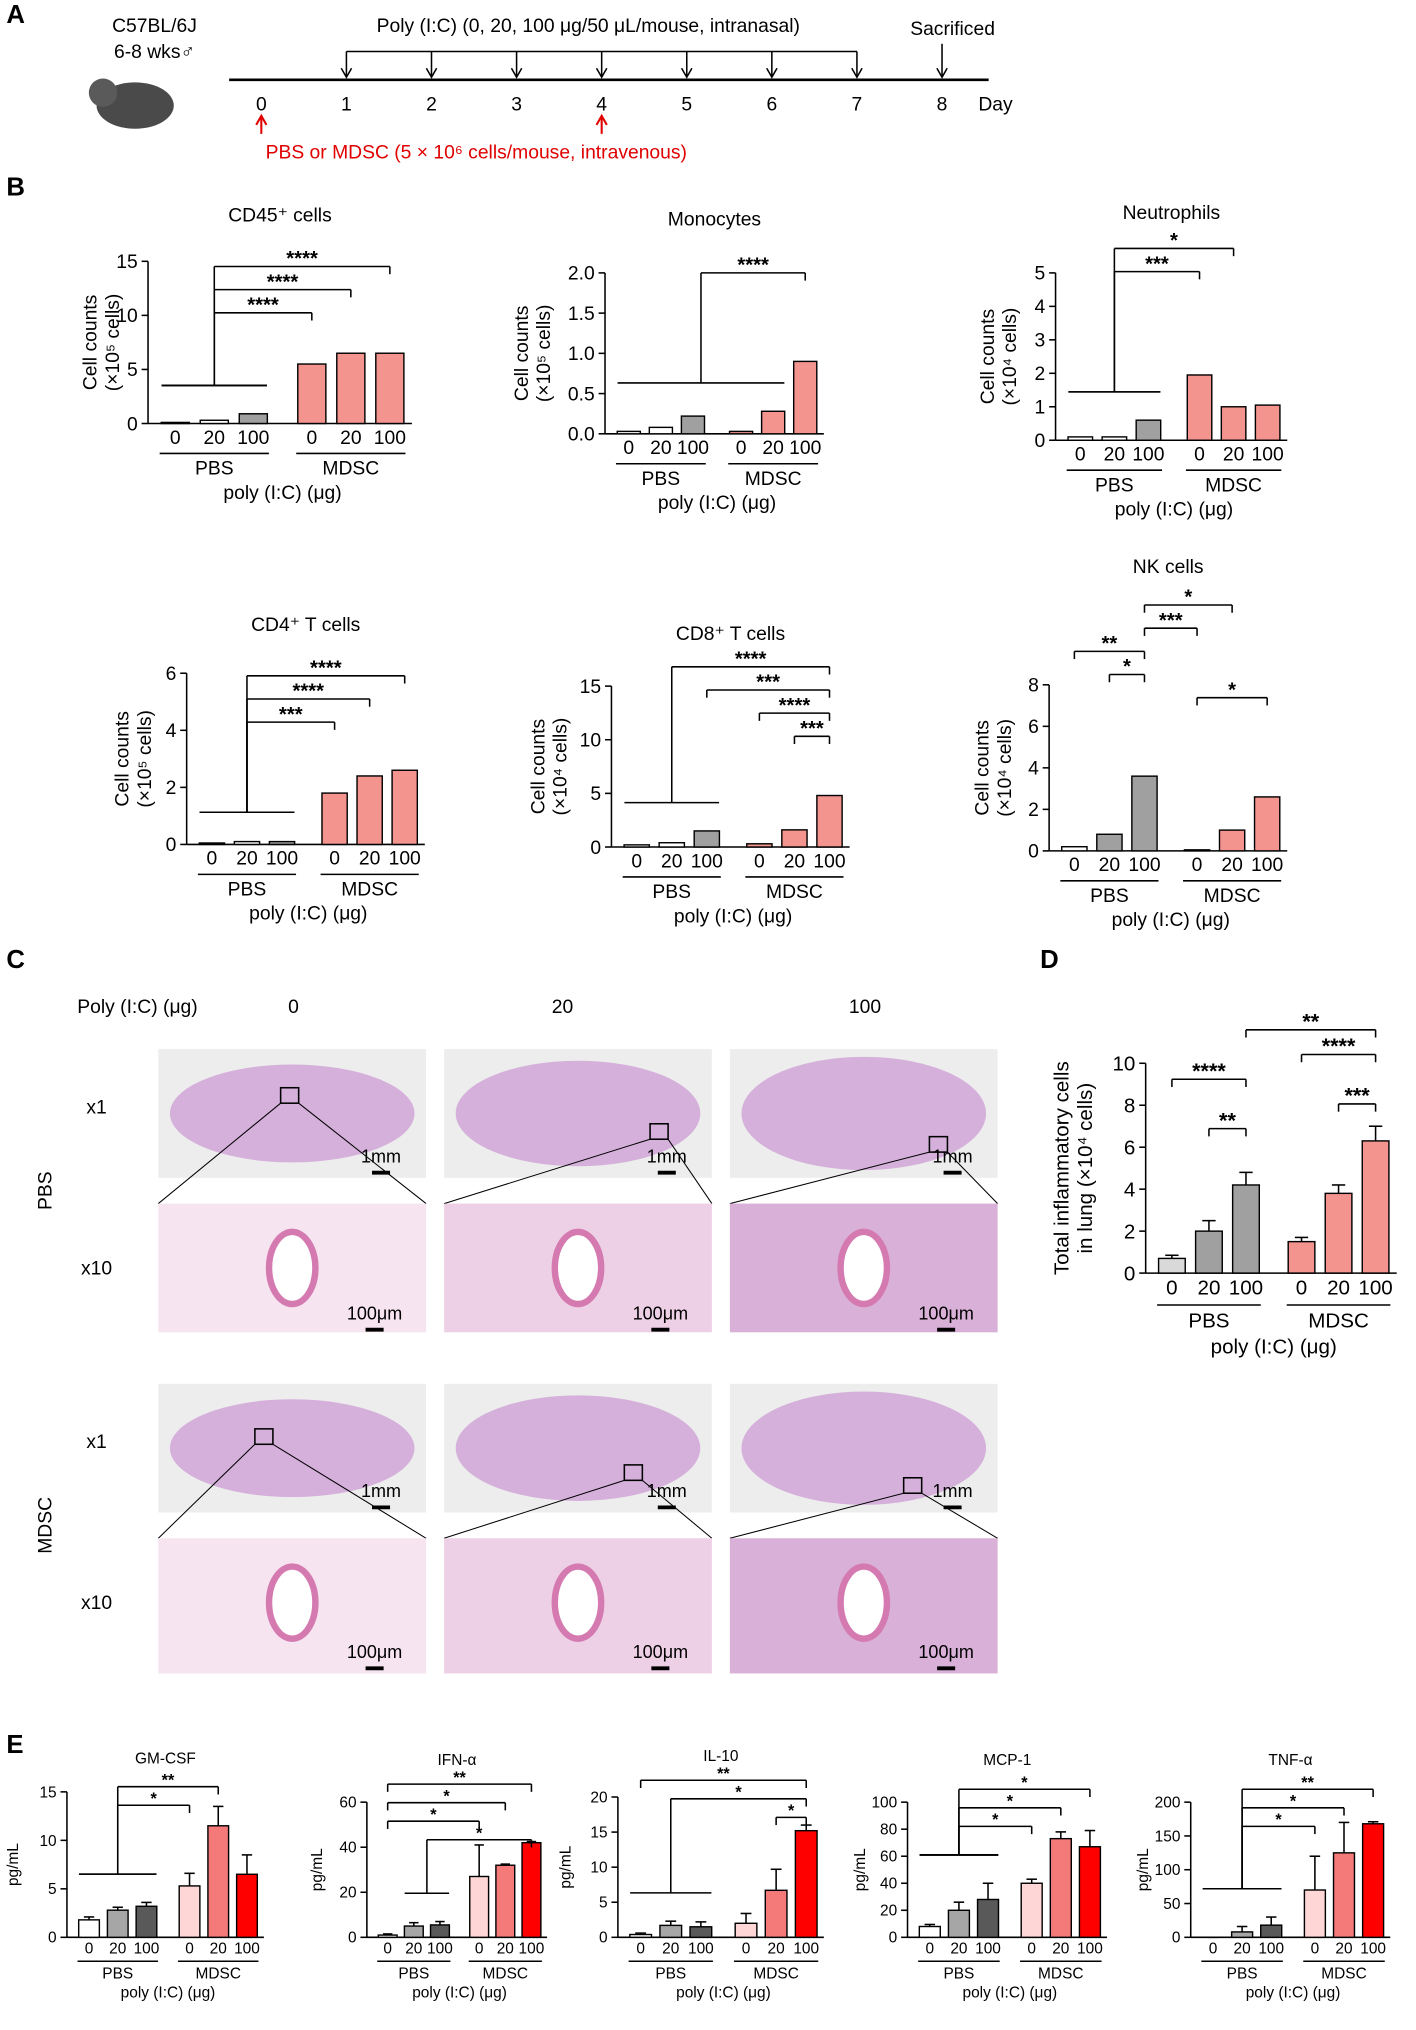 The width and height of the screenshot is (1416, 2030). Describe the element at coordinates (938, 1144) in the screenshot. I see `zoom-box` at that location.